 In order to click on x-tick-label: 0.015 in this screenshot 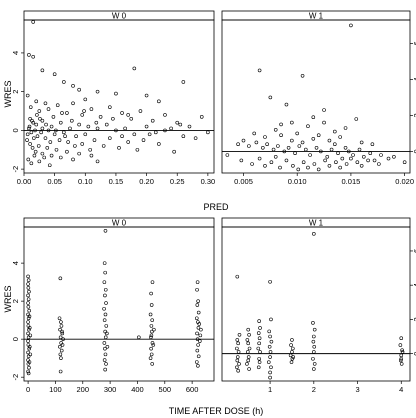, I will do `click(351, 181)`.